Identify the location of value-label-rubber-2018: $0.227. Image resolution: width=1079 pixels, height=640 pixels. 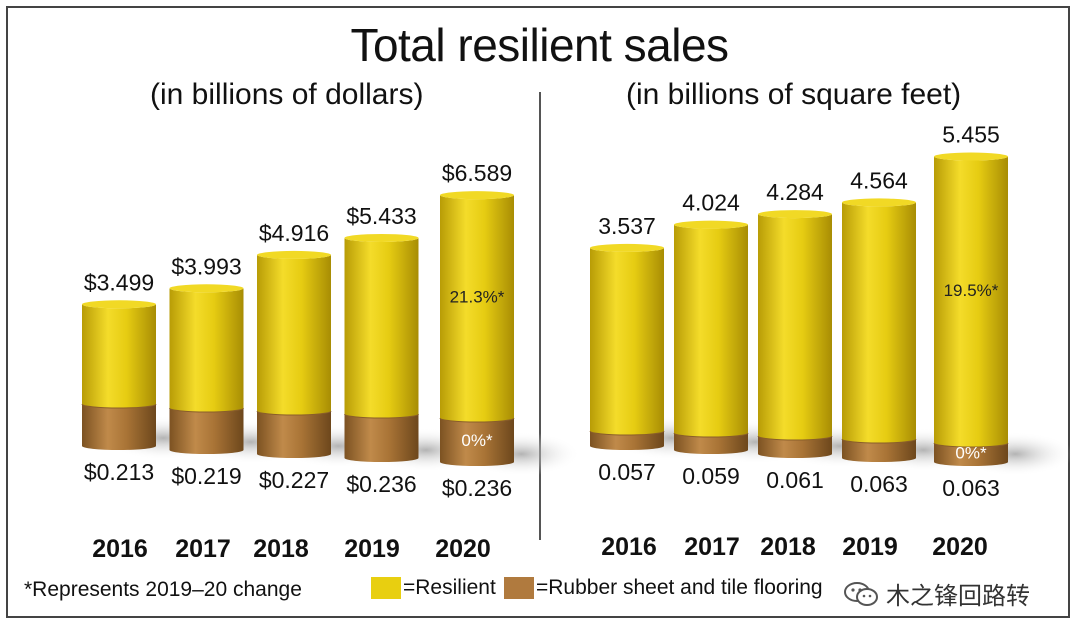
(294, 480).